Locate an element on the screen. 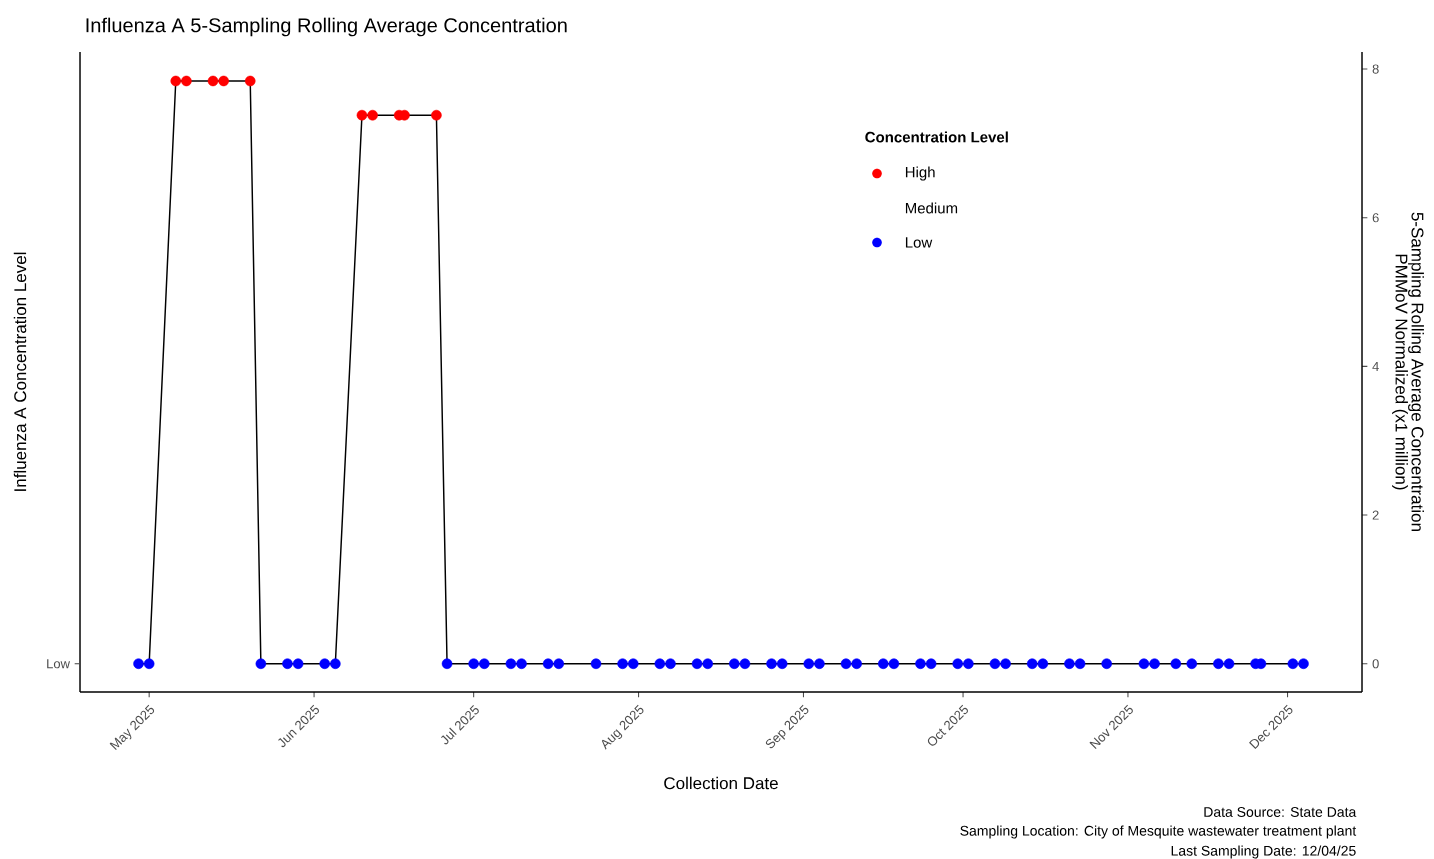 The image size is (1434, 859). source-note: Data Source: State Data is located at coordinates (1280, 812).